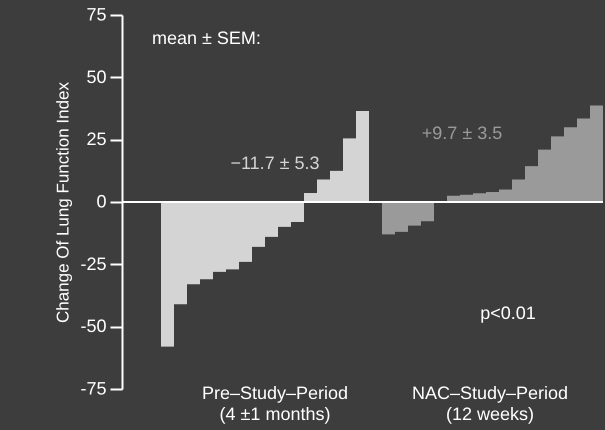 The image size is (605, 430). What do you see at coordinates (93, 264) in the screenshot?
I see `y-tick-label: -25` at bounding box center [93, 264].